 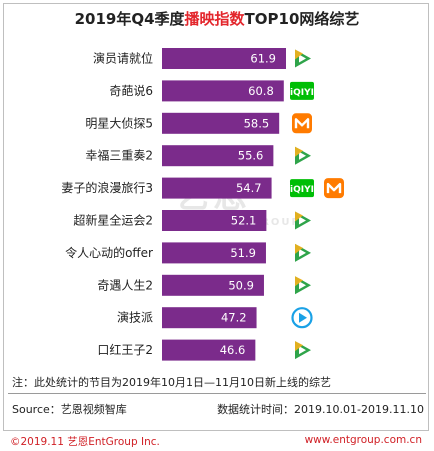 What do you see at coordinates (302, 19) in the screenshot?
I see `title-suffix: TOP10网络综艺` at bounding box center [302, 19].